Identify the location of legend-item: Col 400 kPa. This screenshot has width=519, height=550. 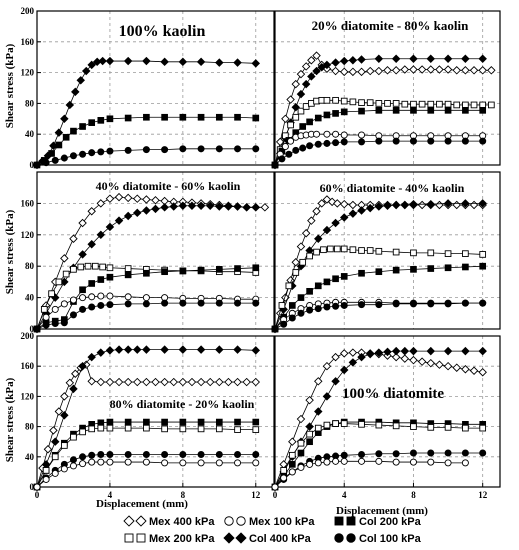
(267, 538).